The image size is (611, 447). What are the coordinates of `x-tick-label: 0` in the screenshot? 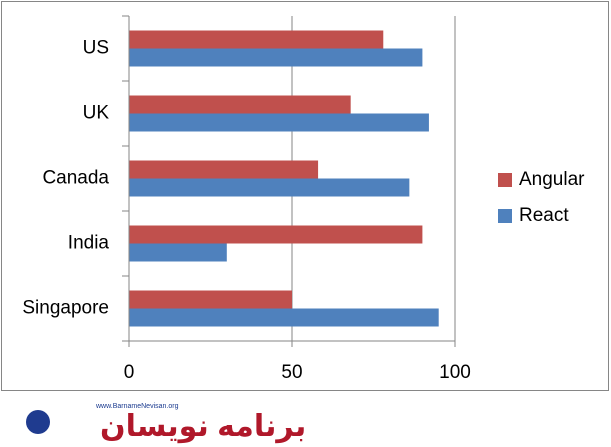 It's located at (129, 372).